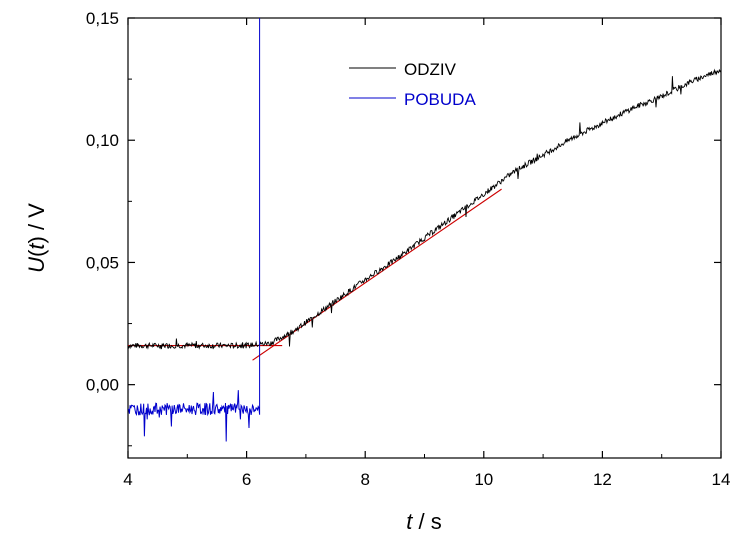 This screenshot has width=735, height=538. I want to click on x-tick-label: 4, so click(127, 479).